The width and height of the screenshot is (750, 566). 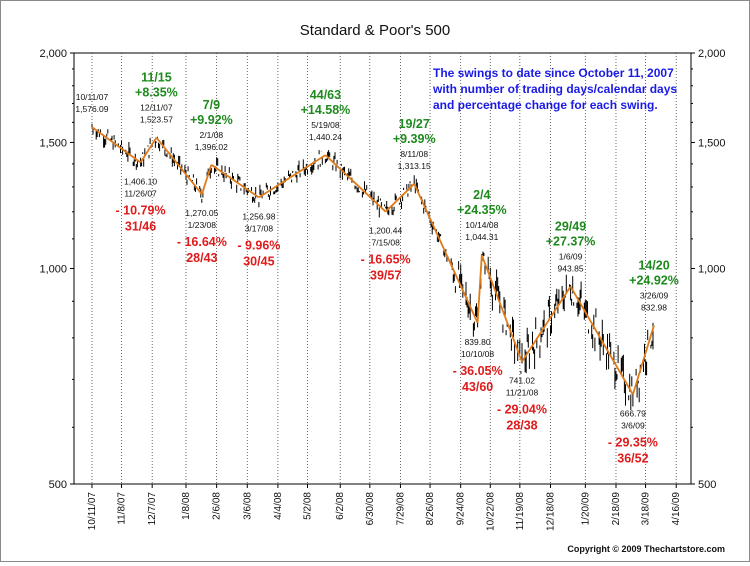 What do you see at coordinates (140, 182) in the screenshot?
I see `point-value-label: 1,406.10` at bounding box center [140, 182].